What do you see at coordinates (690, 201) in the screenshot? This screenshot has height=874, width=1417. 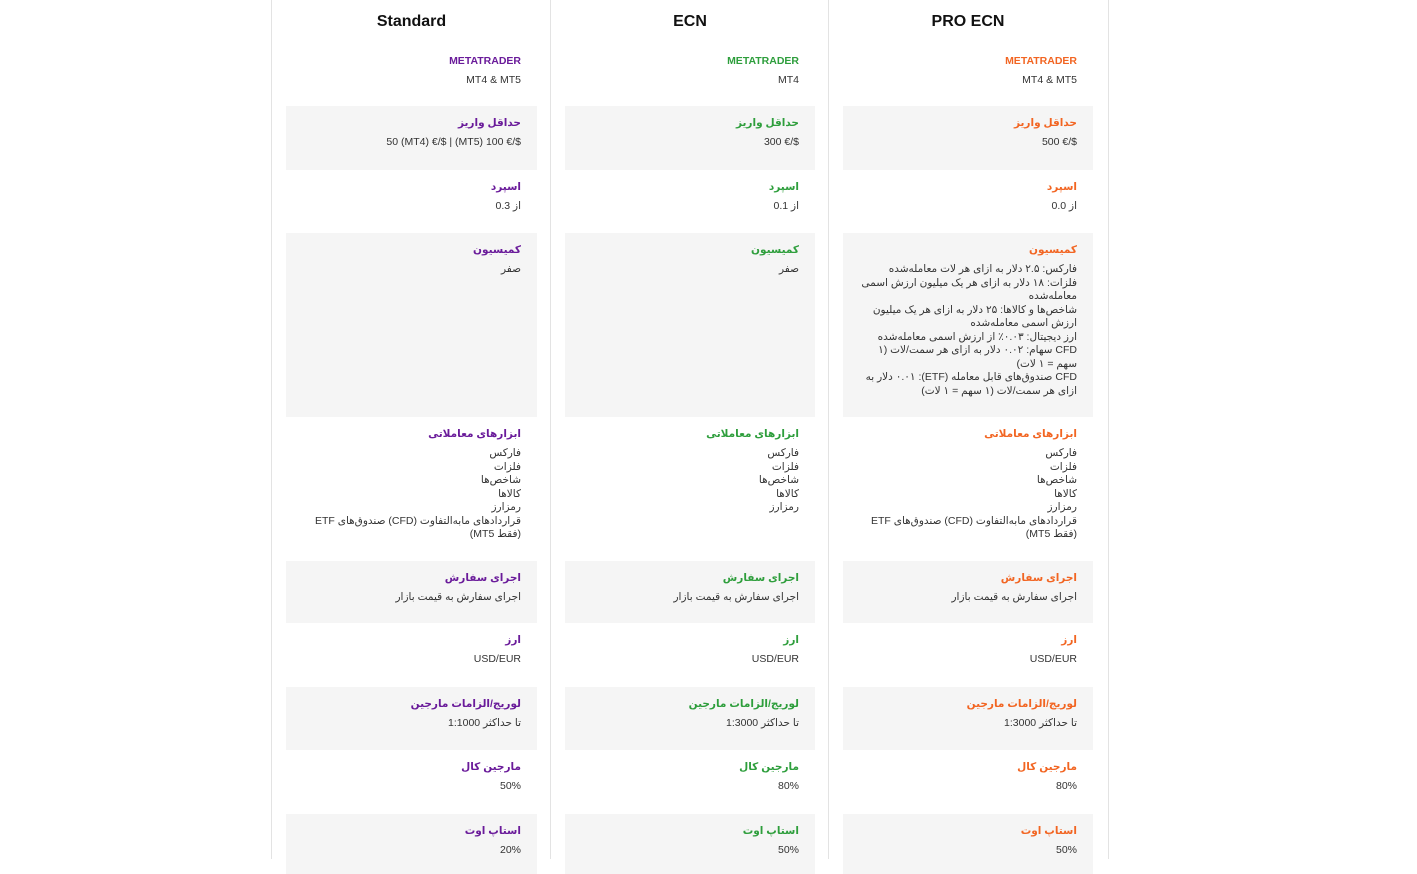 I see `spread-cell: اسپرد از 0.1` at bounding box center [690, 201].